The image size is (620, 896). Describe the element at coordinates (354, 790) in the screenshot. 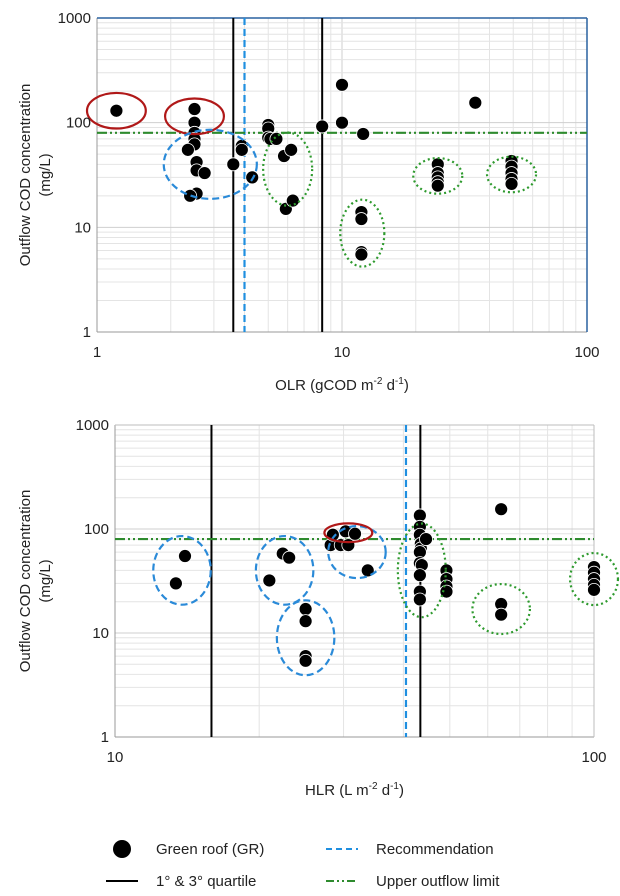

I see `x-axis-label: HLR (L m-2 d-1)` at that location.